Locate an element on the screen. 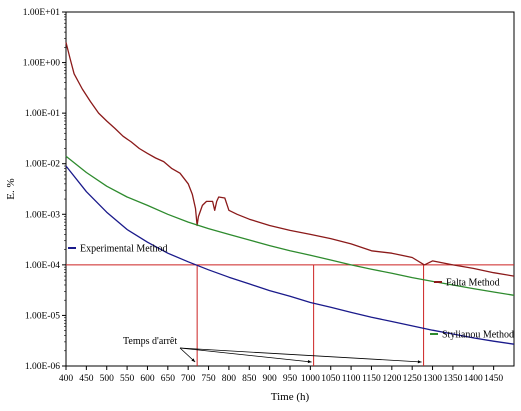 This screenshot has width=521, height=411. y-tick-label: 1.00E+00 is located at coordinates (42, 64).